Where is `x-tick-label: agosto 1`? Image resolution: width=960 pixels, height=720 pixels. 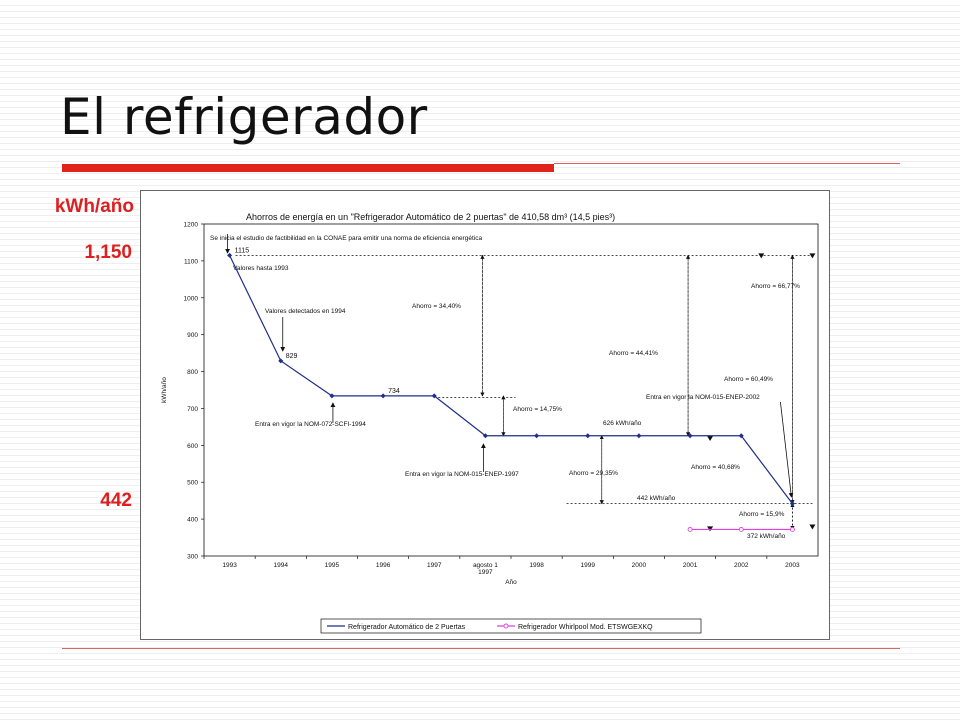 x-tick-label: agosto 1 is located at coordinates (485, 565).